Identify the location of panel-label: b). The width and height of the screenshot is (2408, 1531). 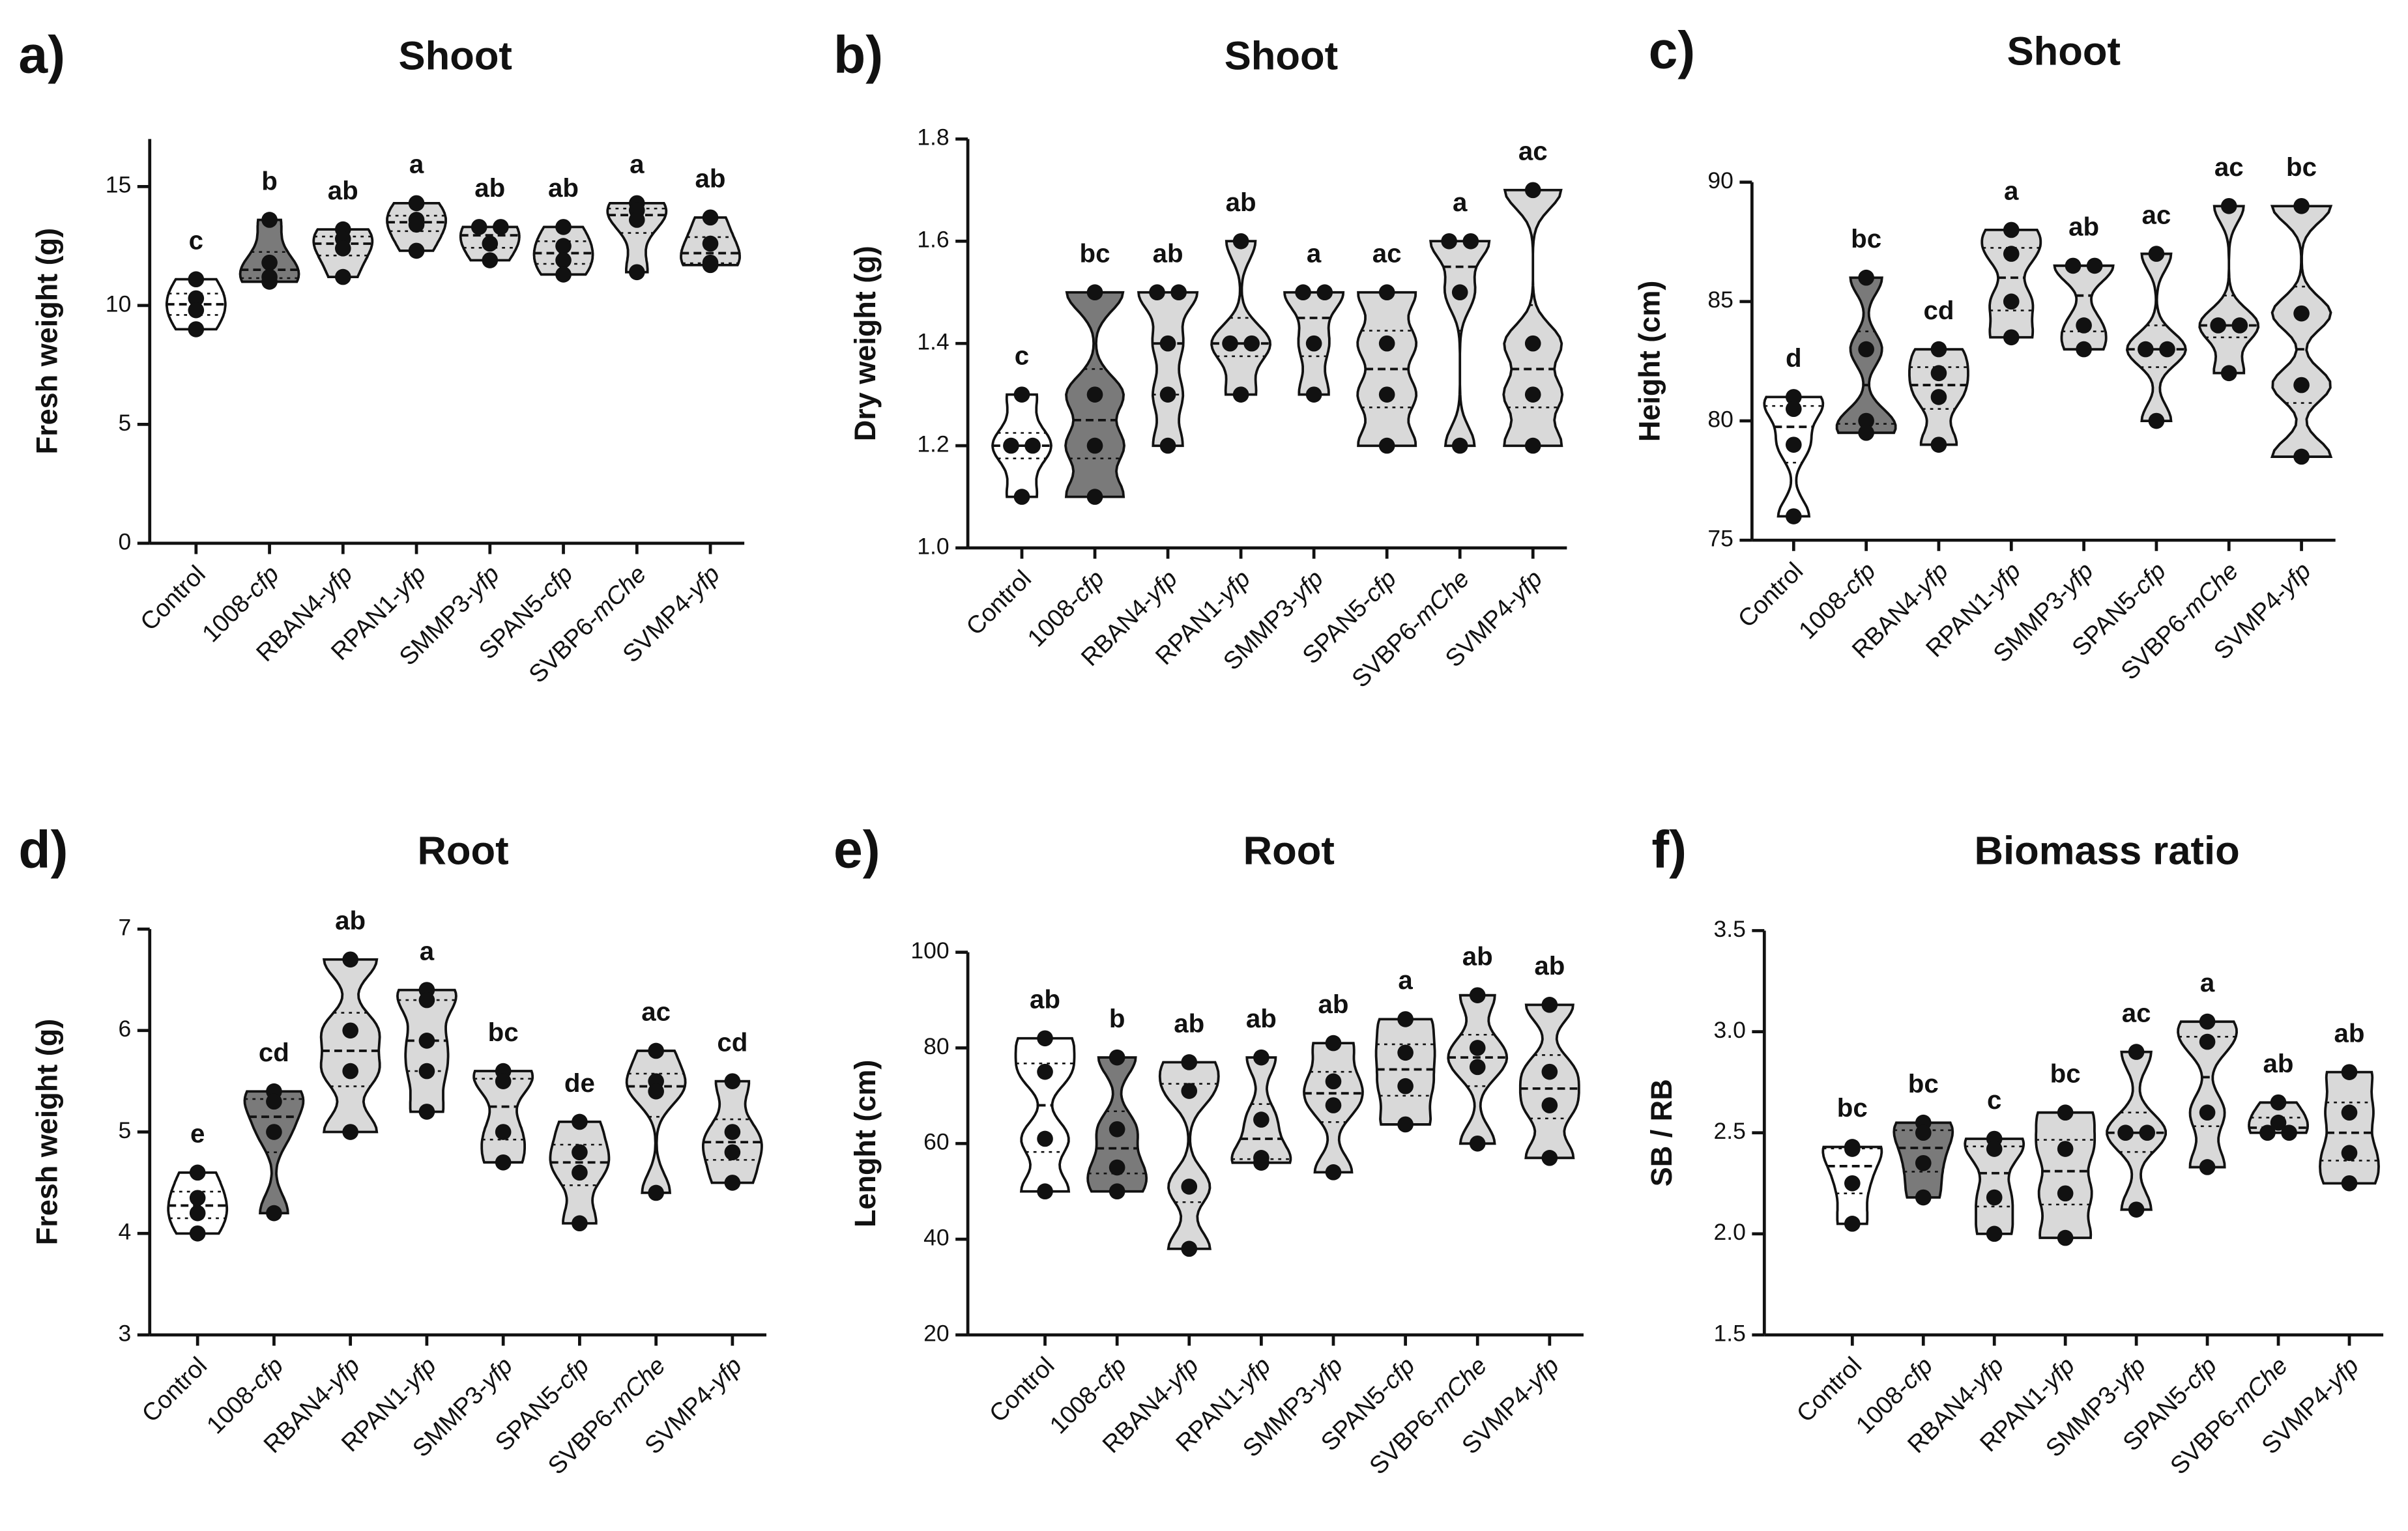
(858, 55).